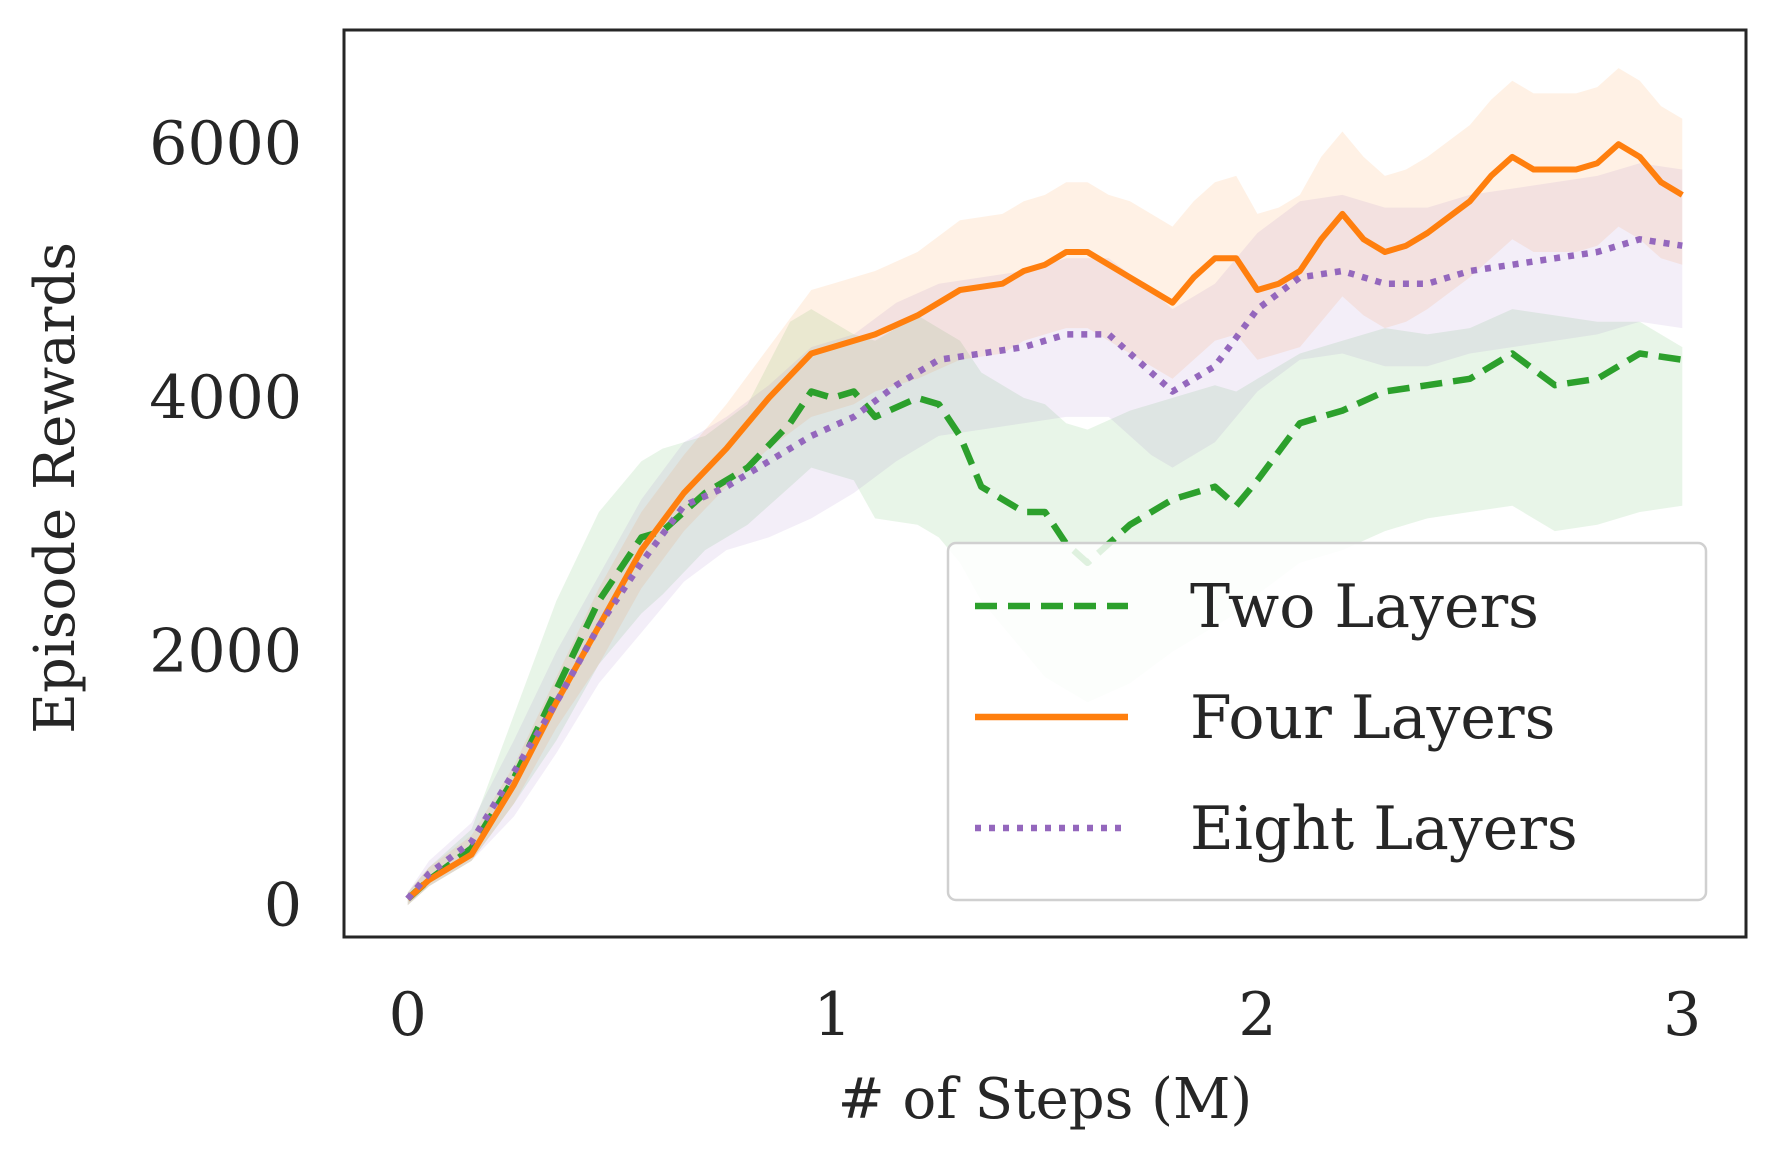 The height and width of the screenshot is (1160, 1767). What do you see at coordinates (1384, 829) in the screenshot?
I see `legend-label-eight-layers: Eight Layers` at bounding box center [1384, 829].